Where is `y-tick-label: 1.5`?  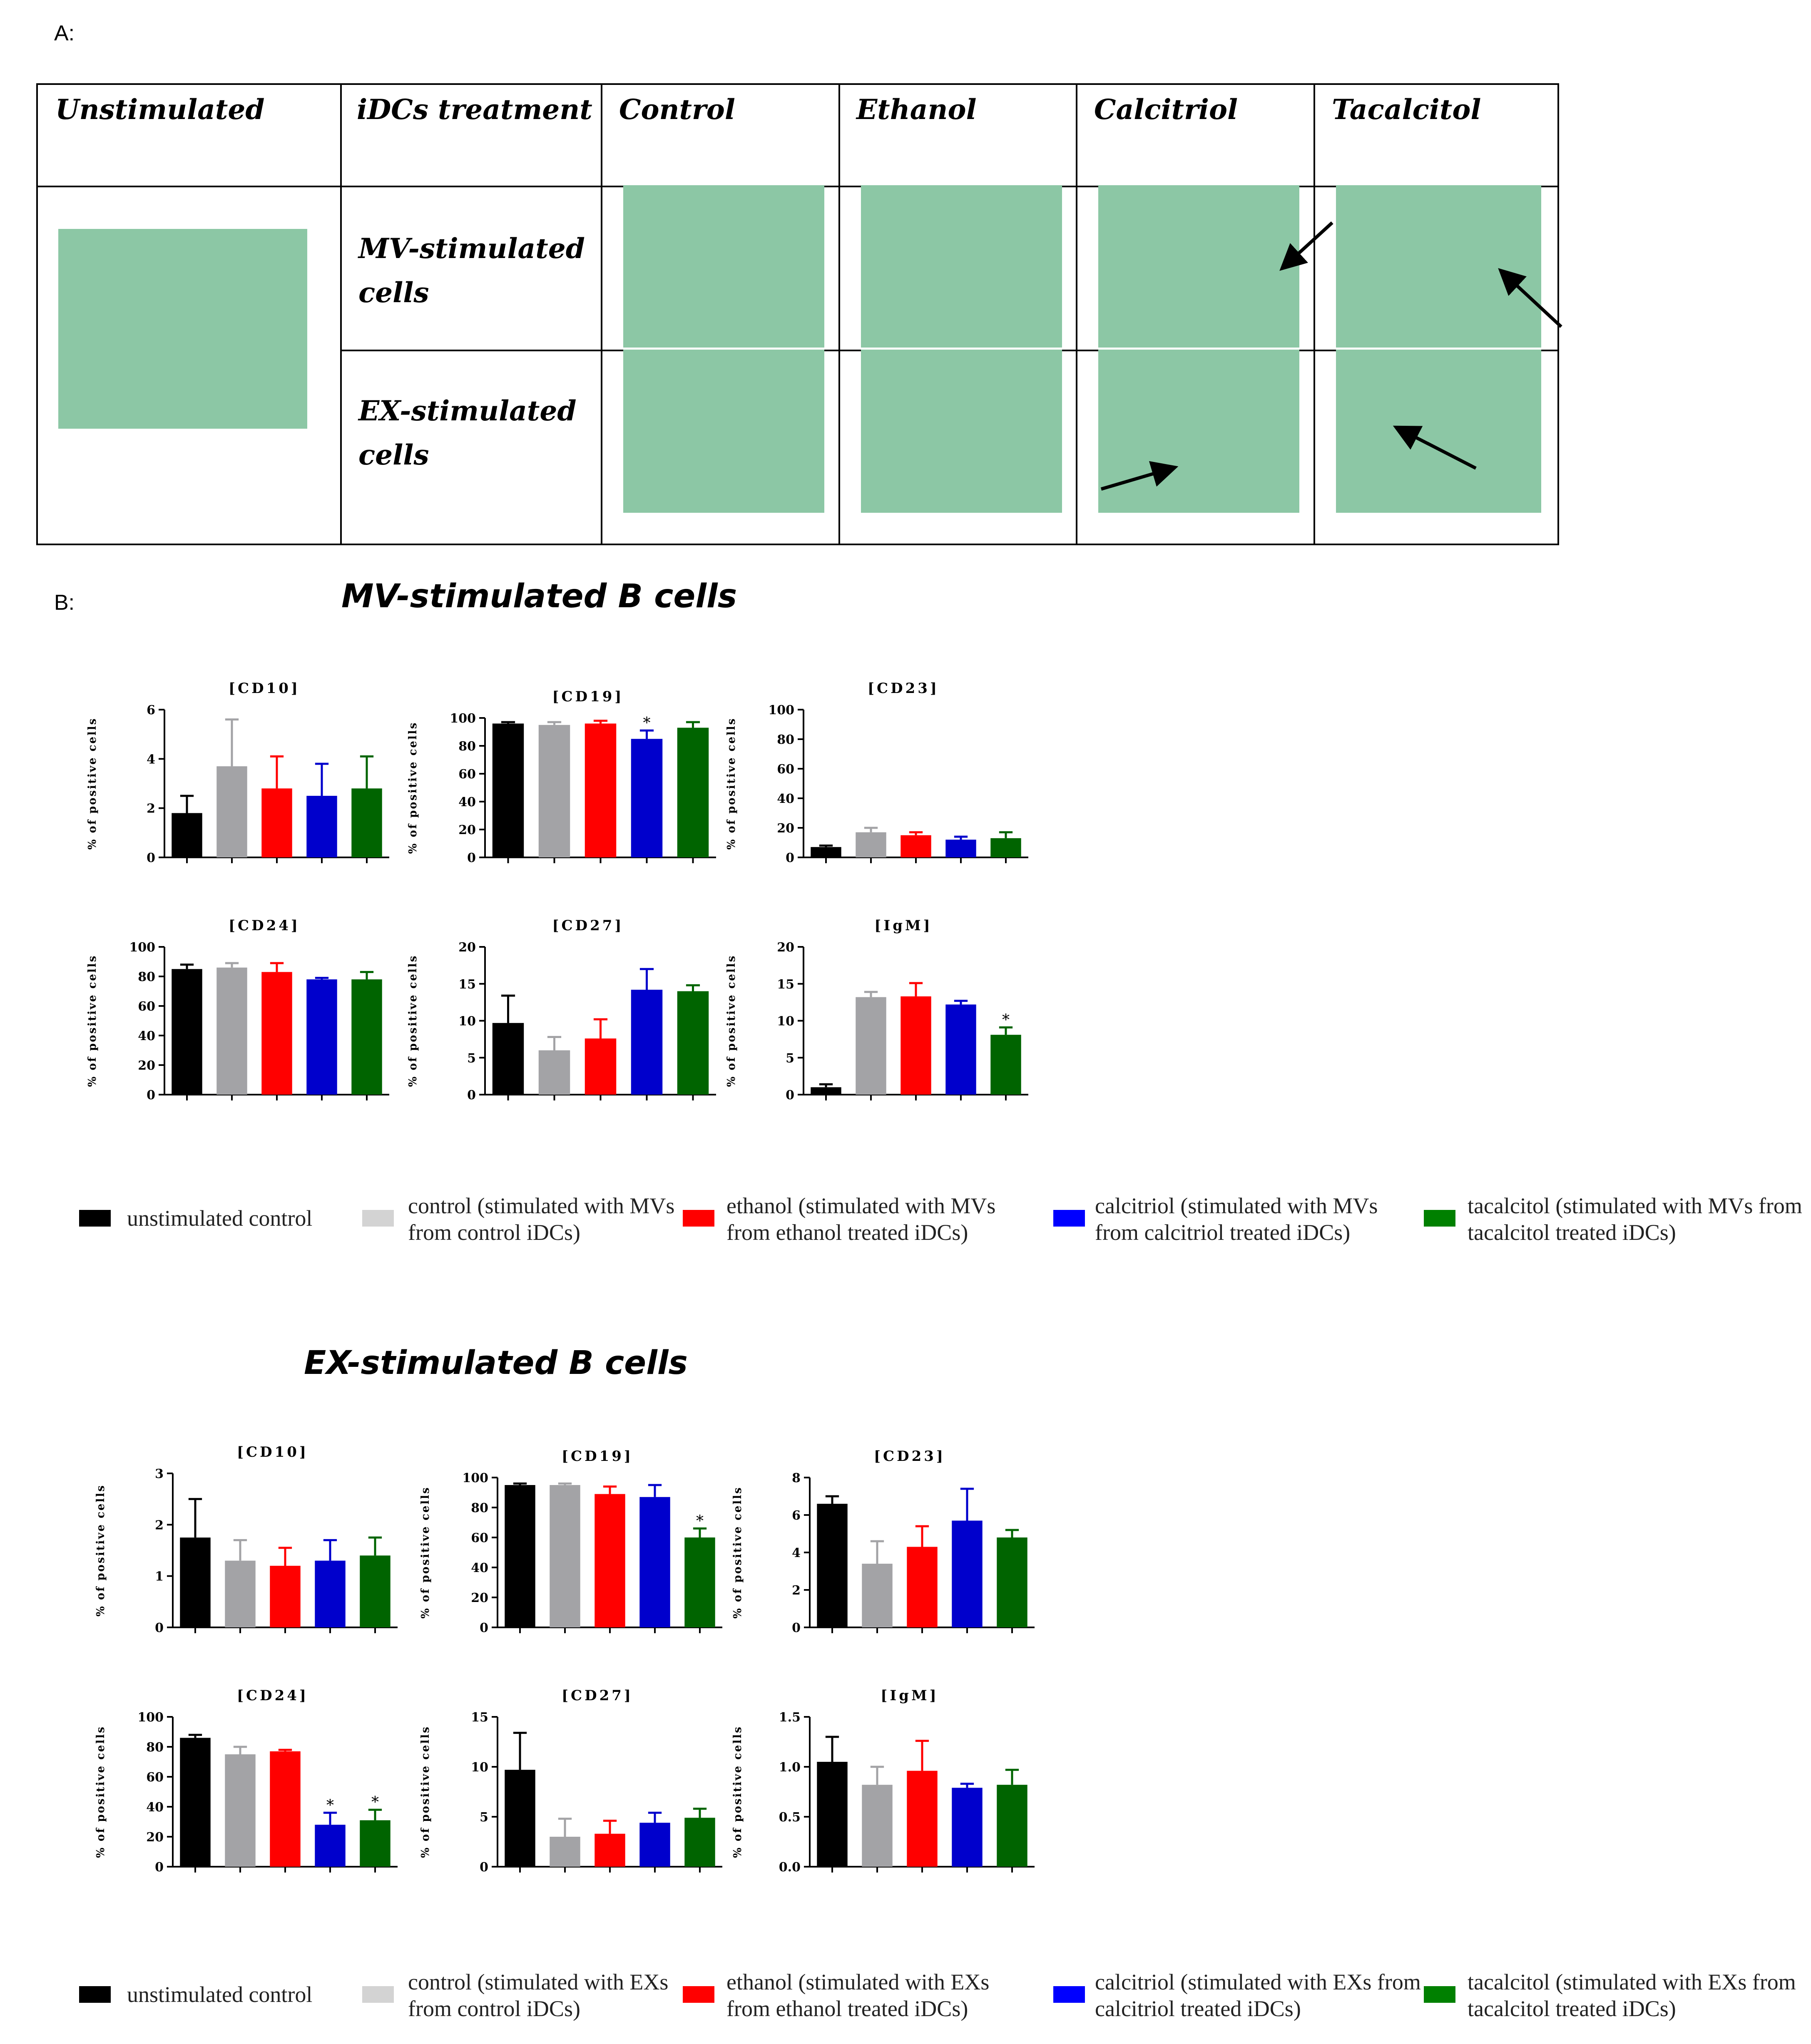 y-tick-label: 1.5 is located at coordinates (790, 1717).